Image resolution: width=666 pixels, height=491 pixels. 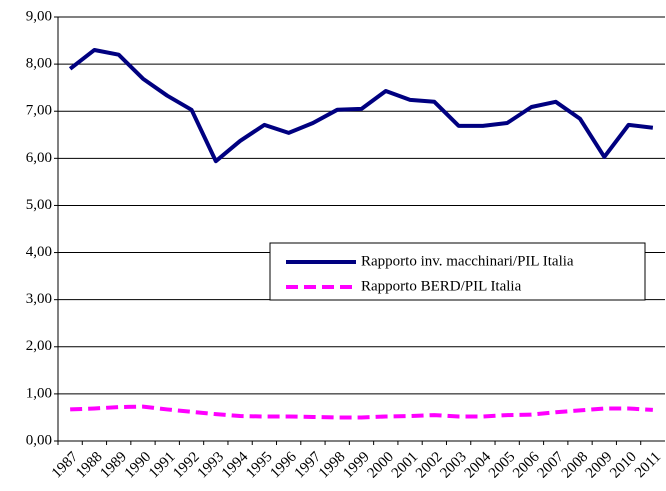 What do you see at coordinates (441, 286) in the screenshot?
I see `legend-label: Rapporto BERD/PIL Italia` at bounding box center [441, 286].